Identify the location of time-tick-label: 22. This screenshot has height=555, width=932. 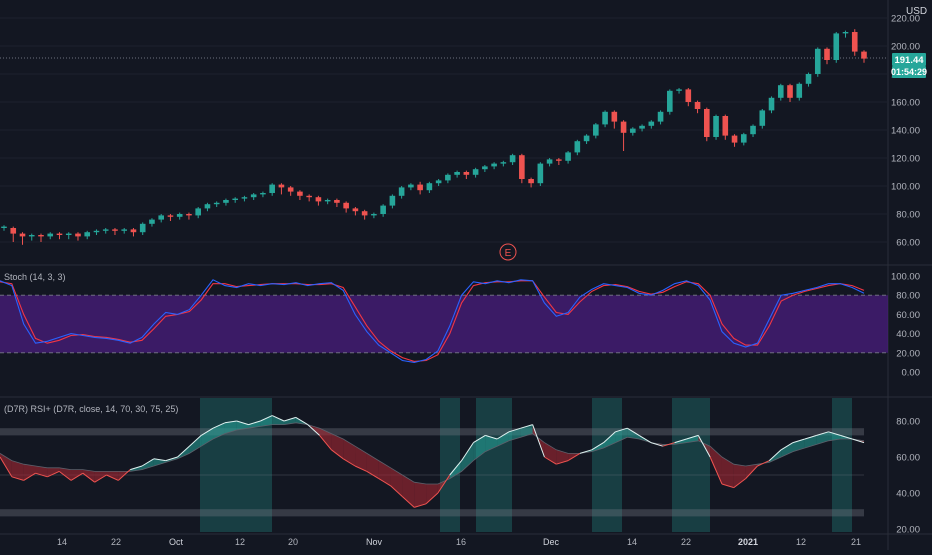
(116, 542).